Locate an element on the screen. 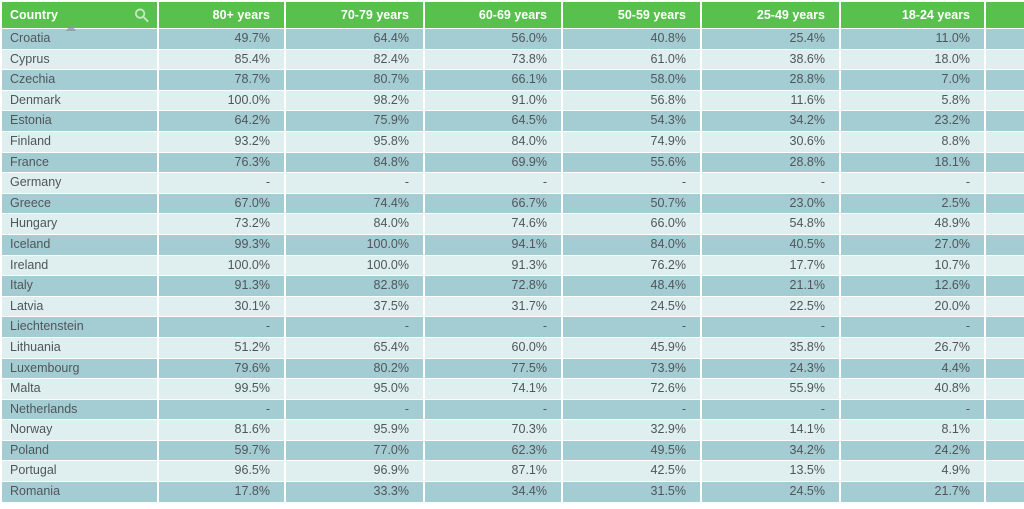 Image resolution: width=1024 pixels, height=509 pixels. value-cell: 35.8% is located at coordinates (771, 348).